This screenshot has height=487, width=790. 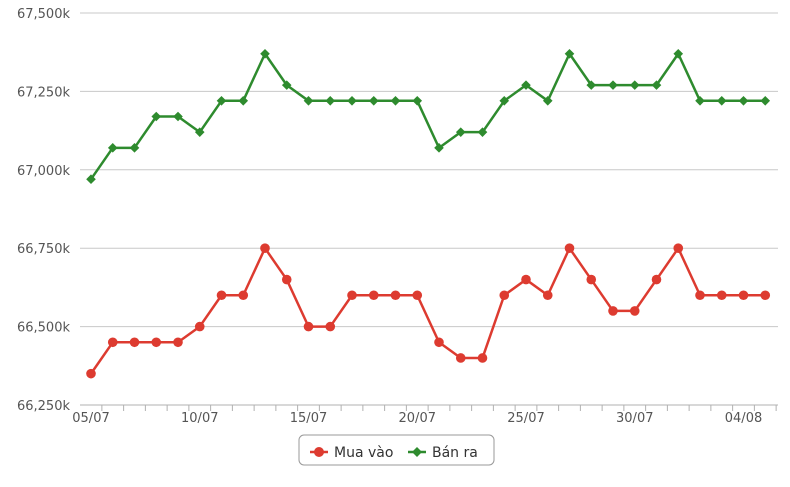 What do you see at coordinates (308, 418) in the screenshot?
I see `x-tick-label: 15/07` at bounding box center [308, 418].